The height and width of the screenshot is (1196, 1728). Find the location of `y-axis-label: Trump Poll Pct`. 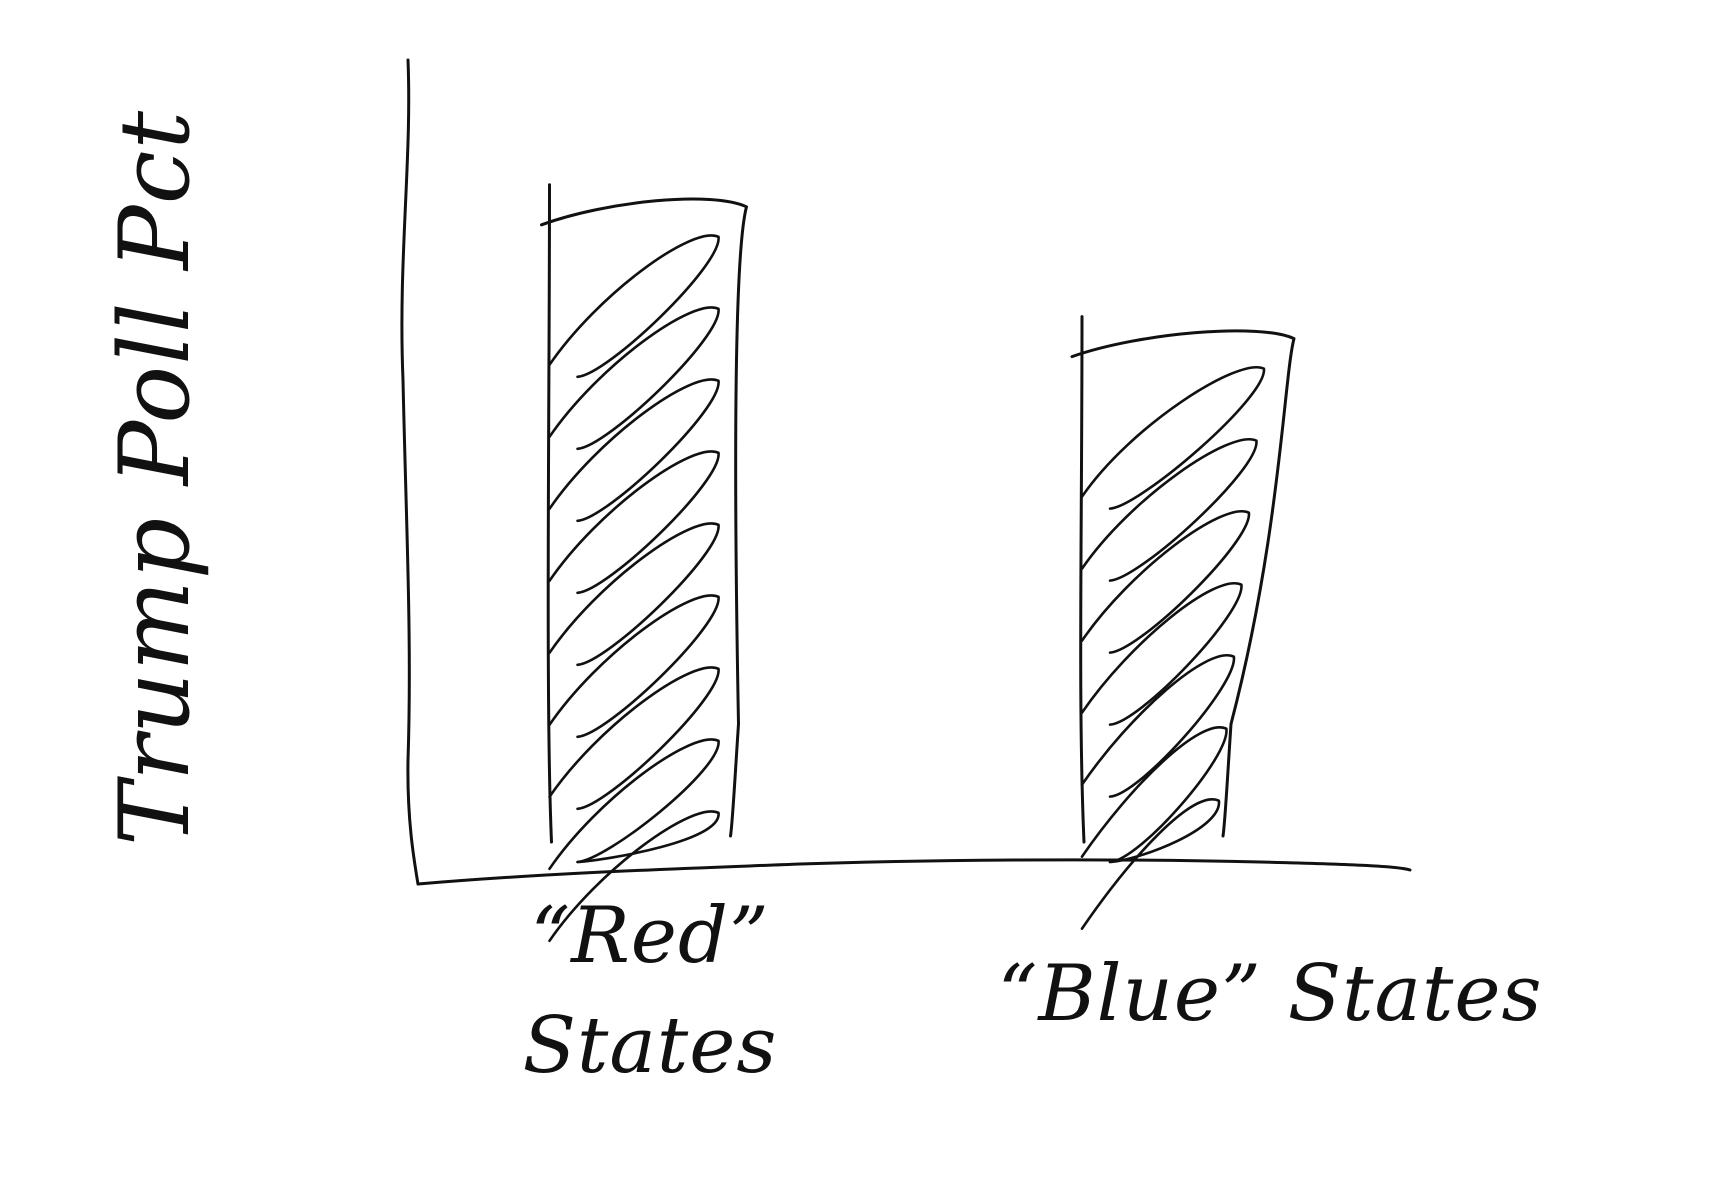

y-axis-label: Trump Poll Pct is located at coordinates (155, 478).